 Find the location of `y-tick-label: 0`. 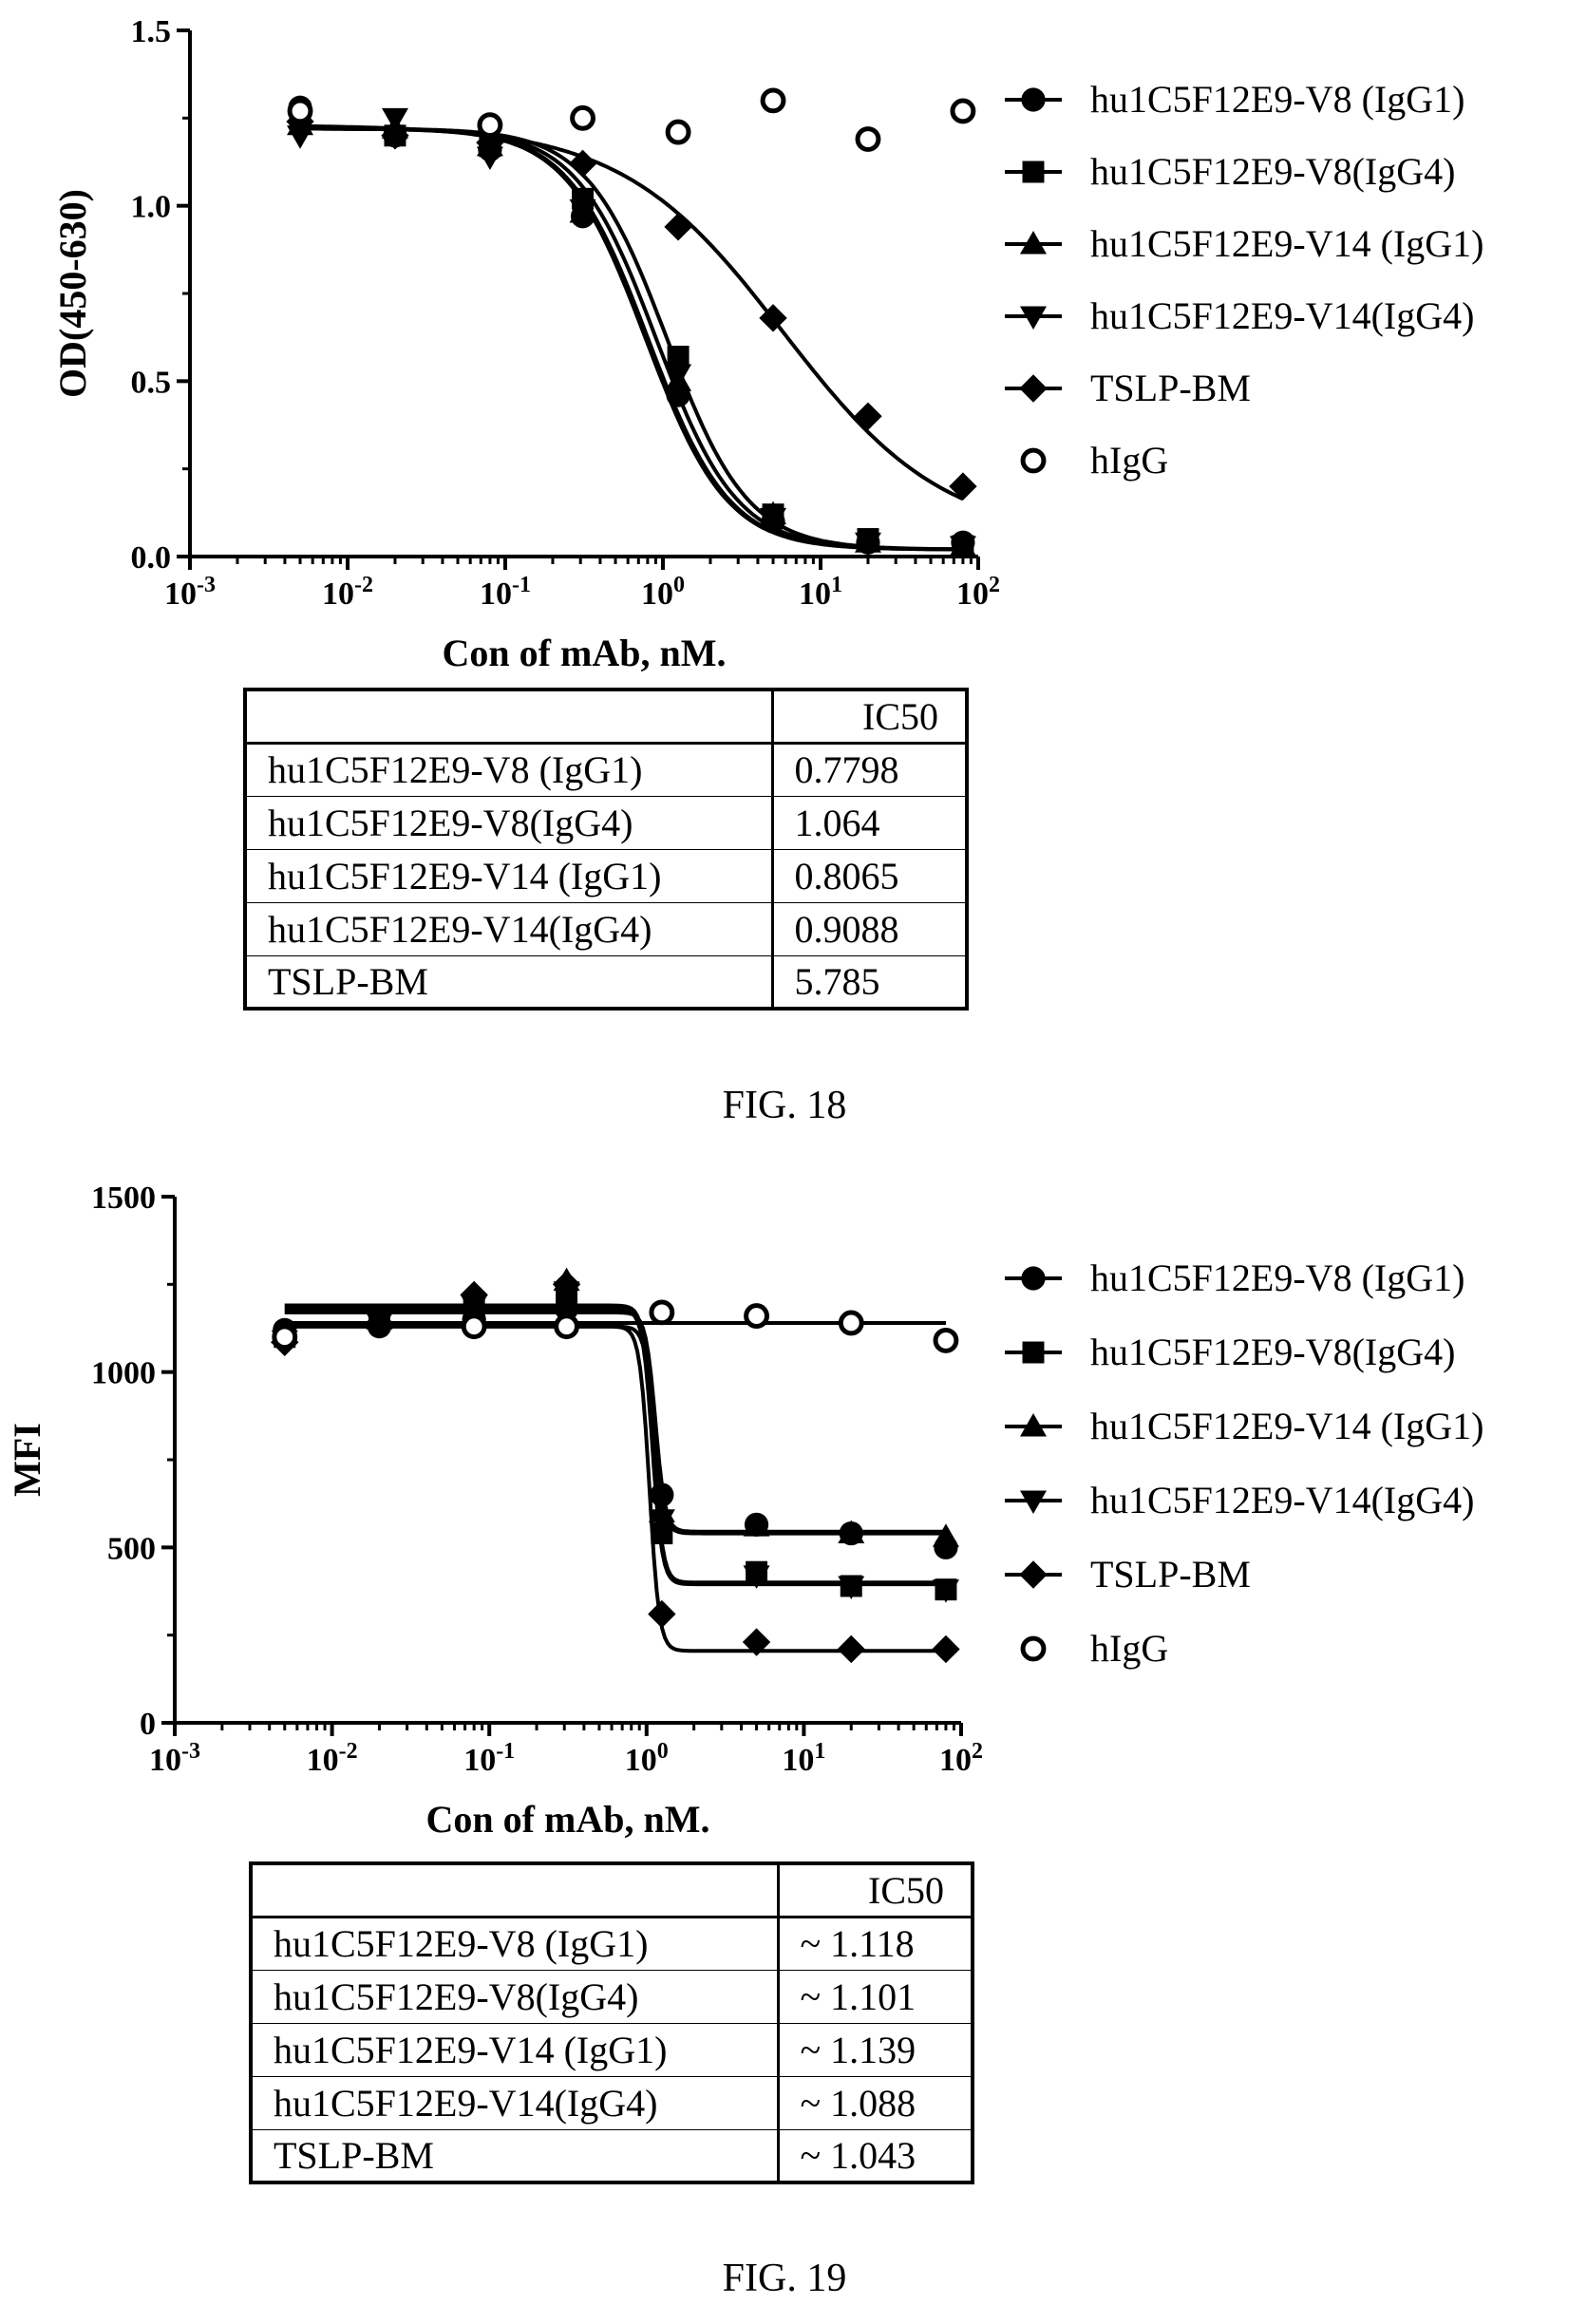

y-tick-label: 0 is located at coordinates (148, 1724).